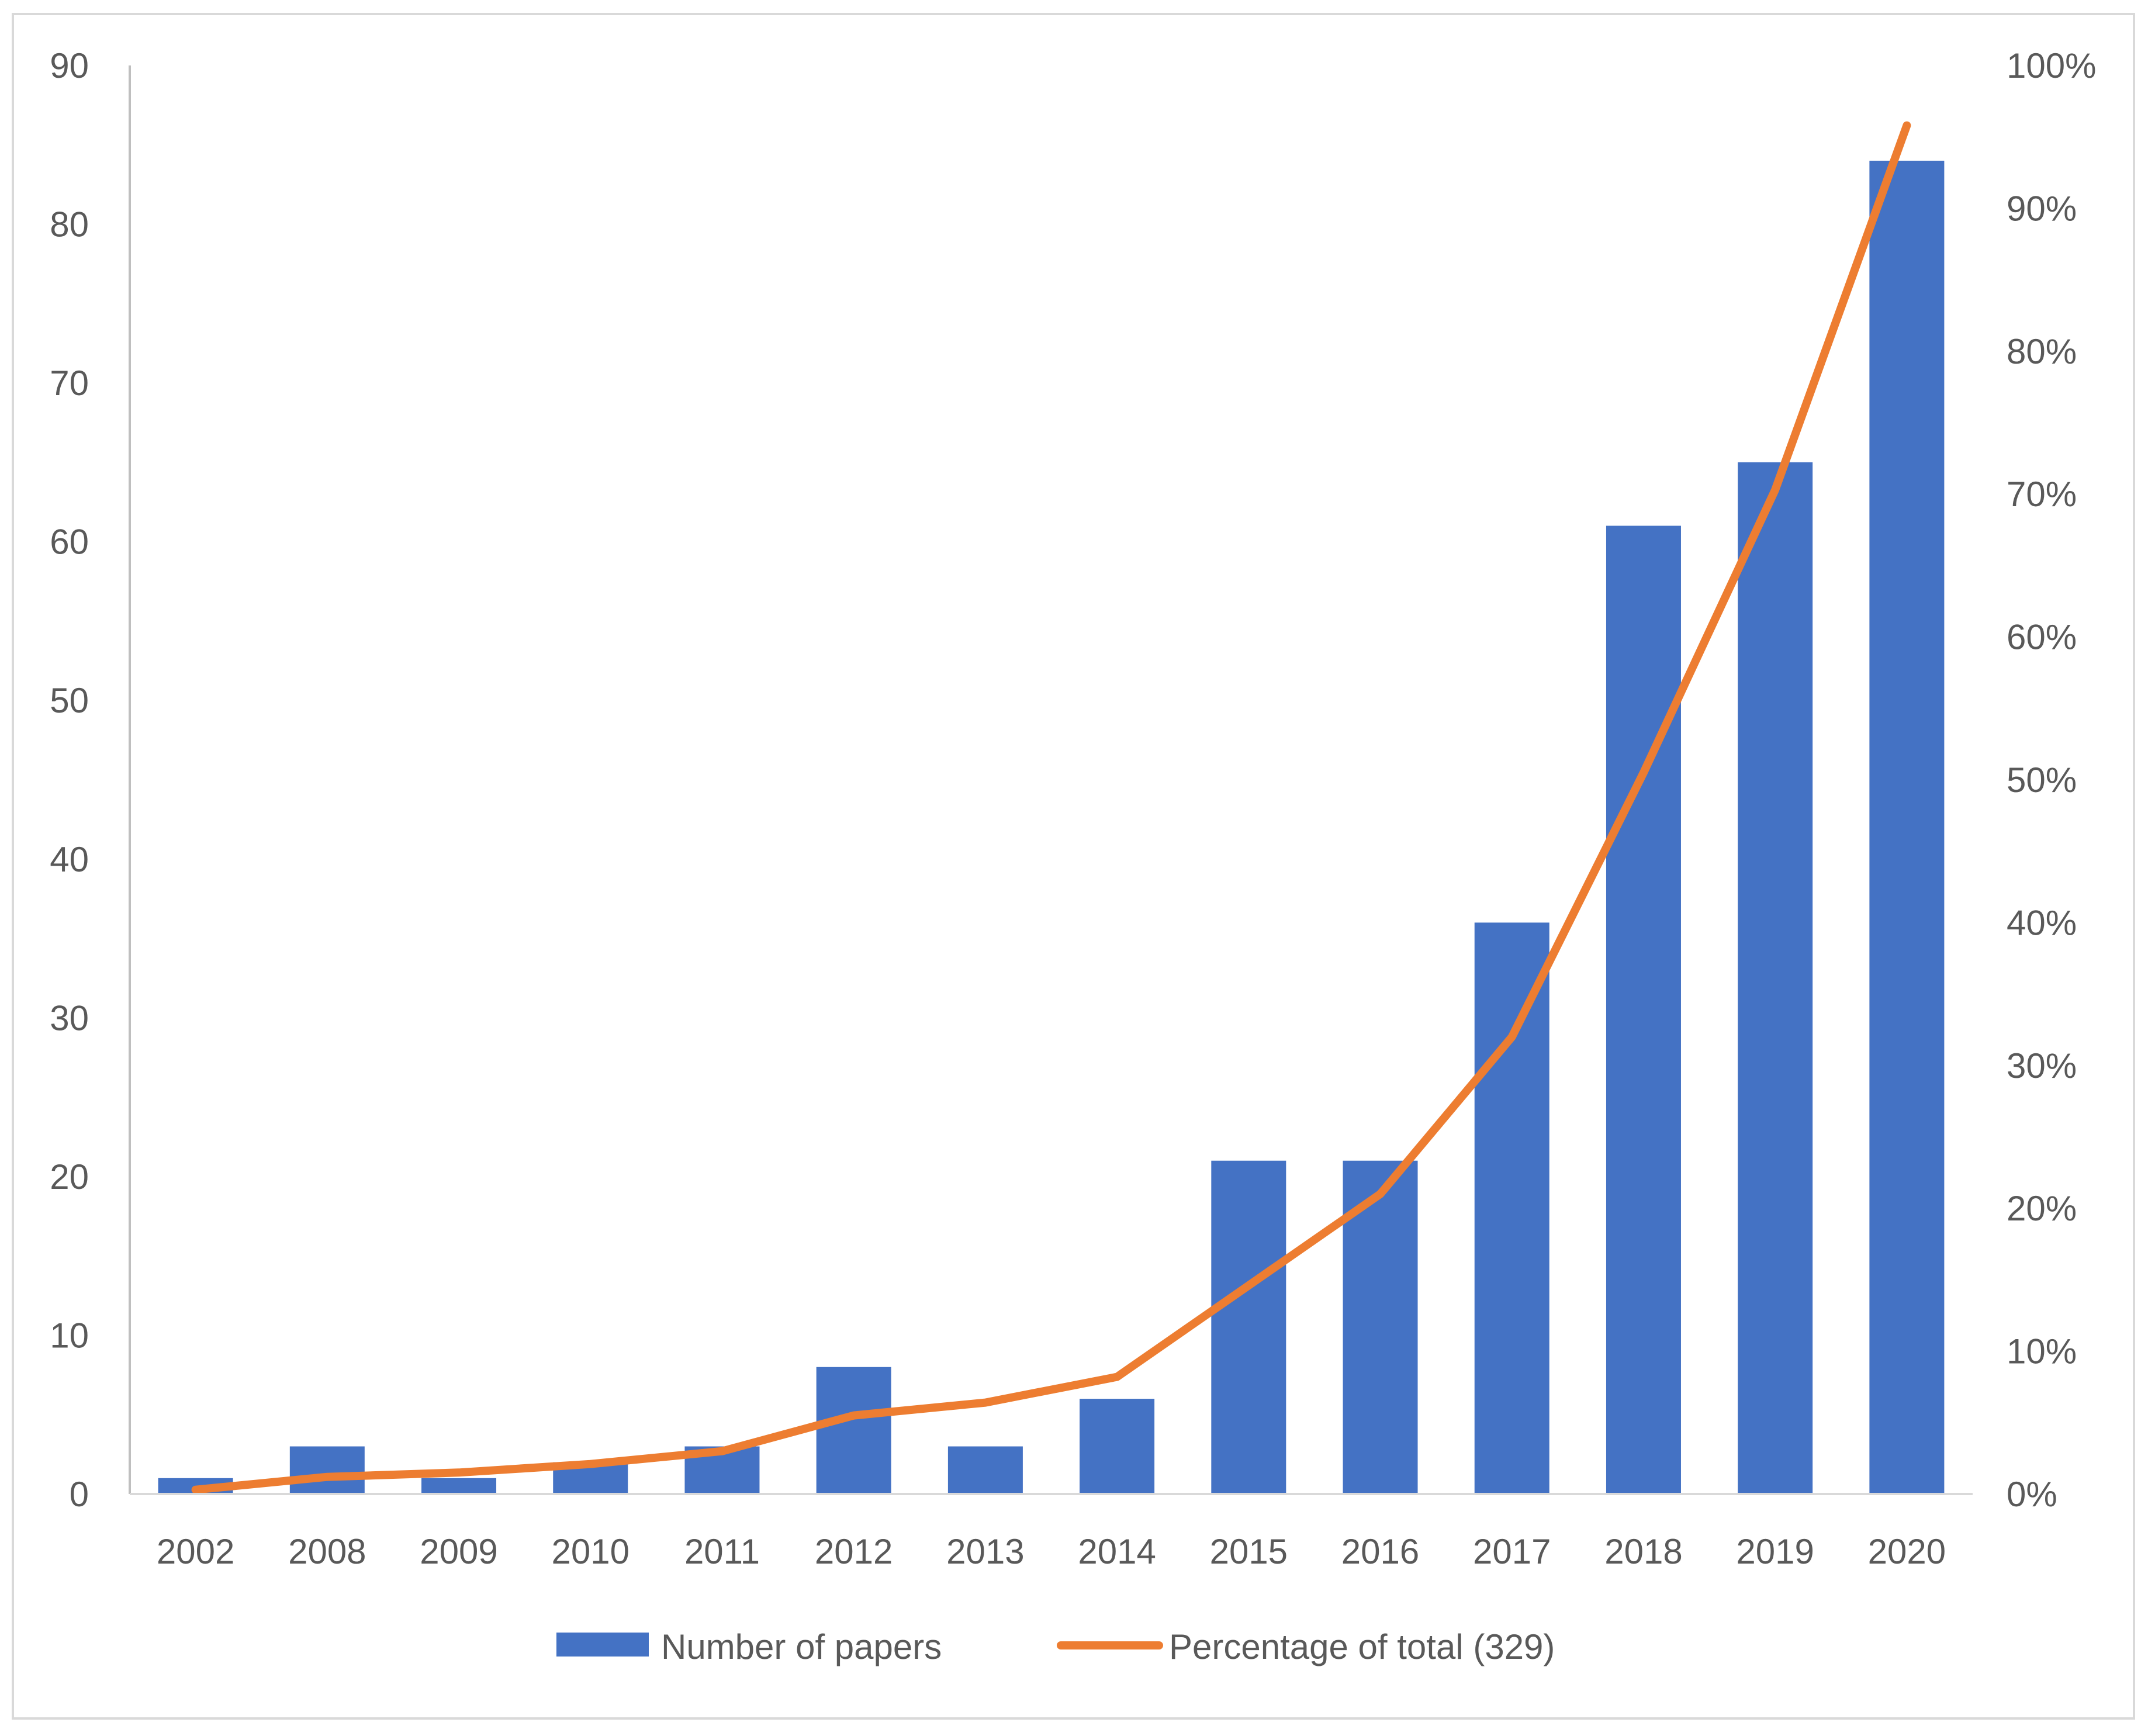 The width and height of the screenshot is (2148, 1736). What do you see at coordinates (459, 1552) in the screenshot?
I see `x-tick-label: 2009` at bounding box center [459, 1552].